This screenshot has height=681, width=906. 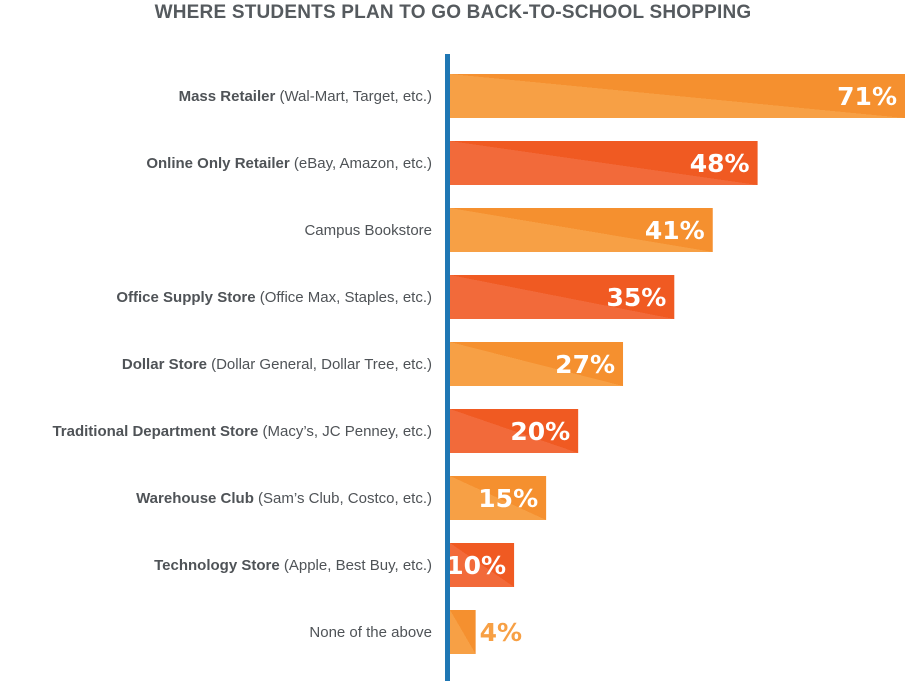 I want to click on value-label-2: 41%, so click(x=675, y=230).